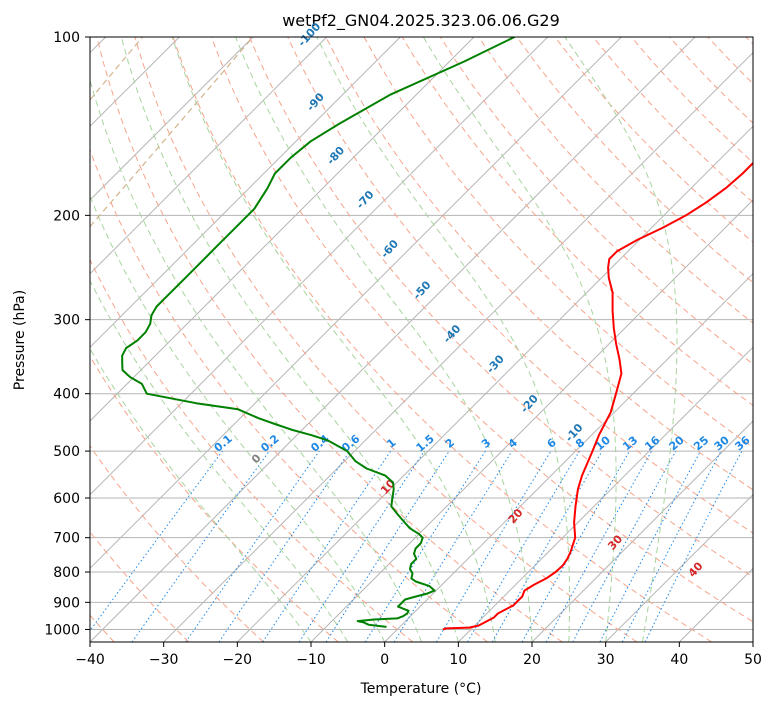  What do you see at coordinates (256, 458) in the screenshot?
I see `moist-adiabat-label: 0` at bounding box center [256, 458].